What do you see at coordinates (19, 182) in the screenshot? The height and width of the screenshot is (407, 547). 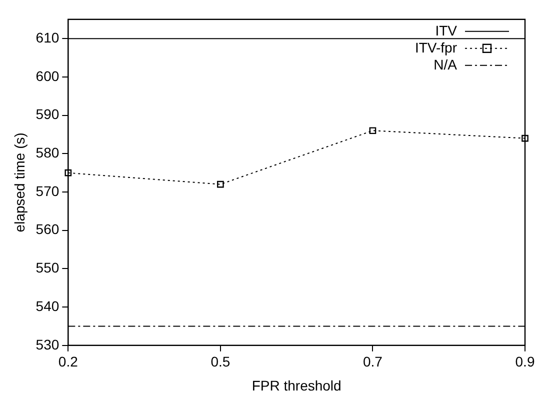 I see `y-axis-title: elapsed time (s)` at bounding box center [19, 182].